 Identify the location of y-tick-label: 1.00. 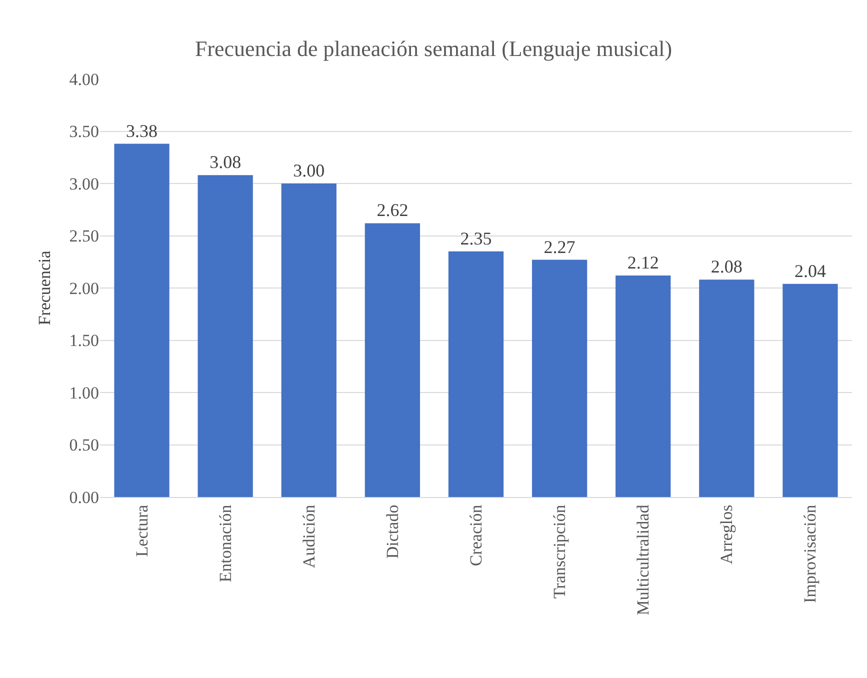
(84, 392).